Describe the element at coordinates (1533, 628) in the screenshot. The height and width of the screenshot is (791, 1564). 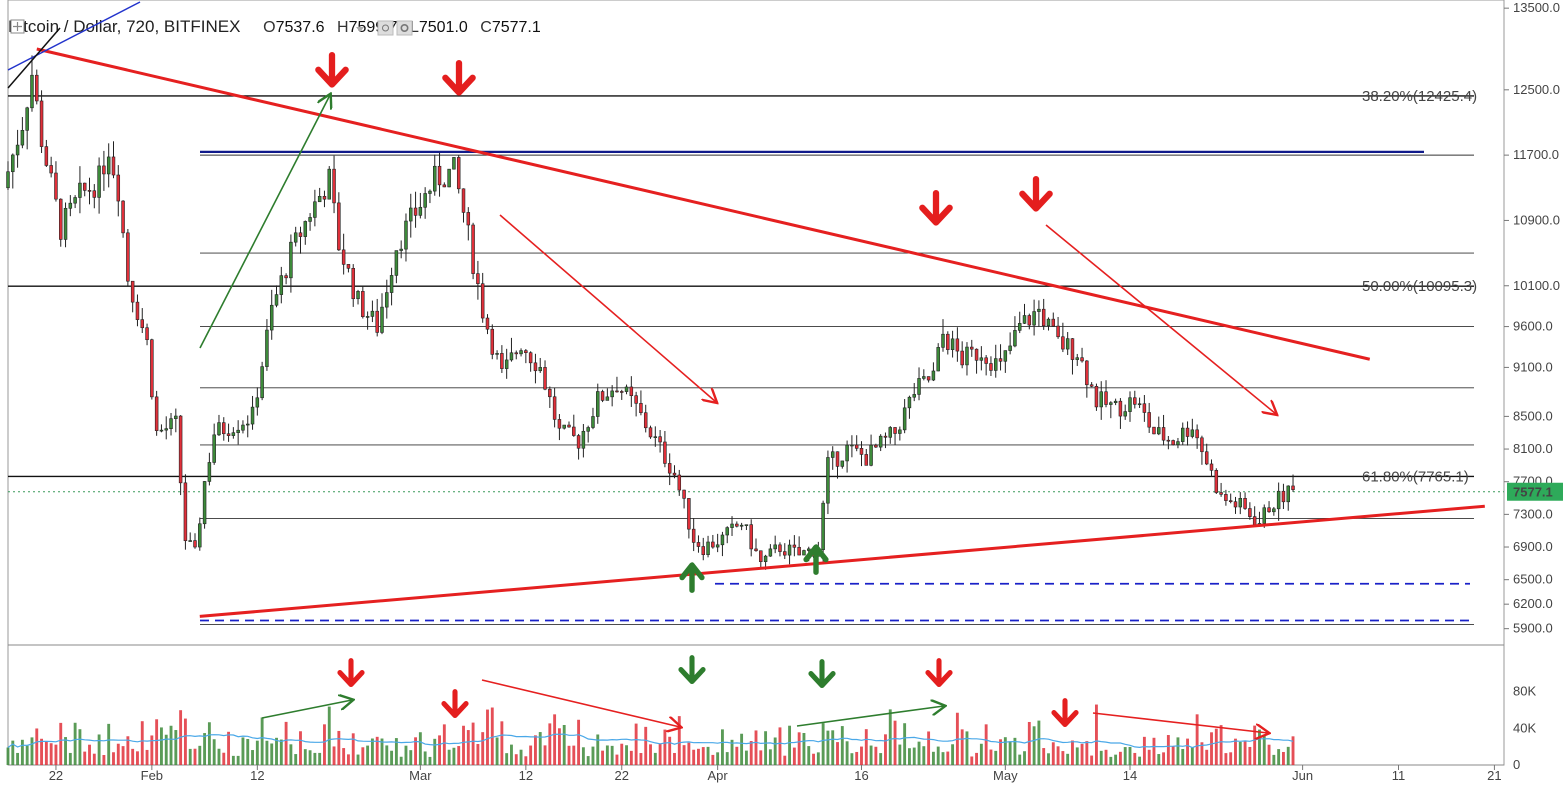
I see `price-tick-label: 5900.0` at that location.